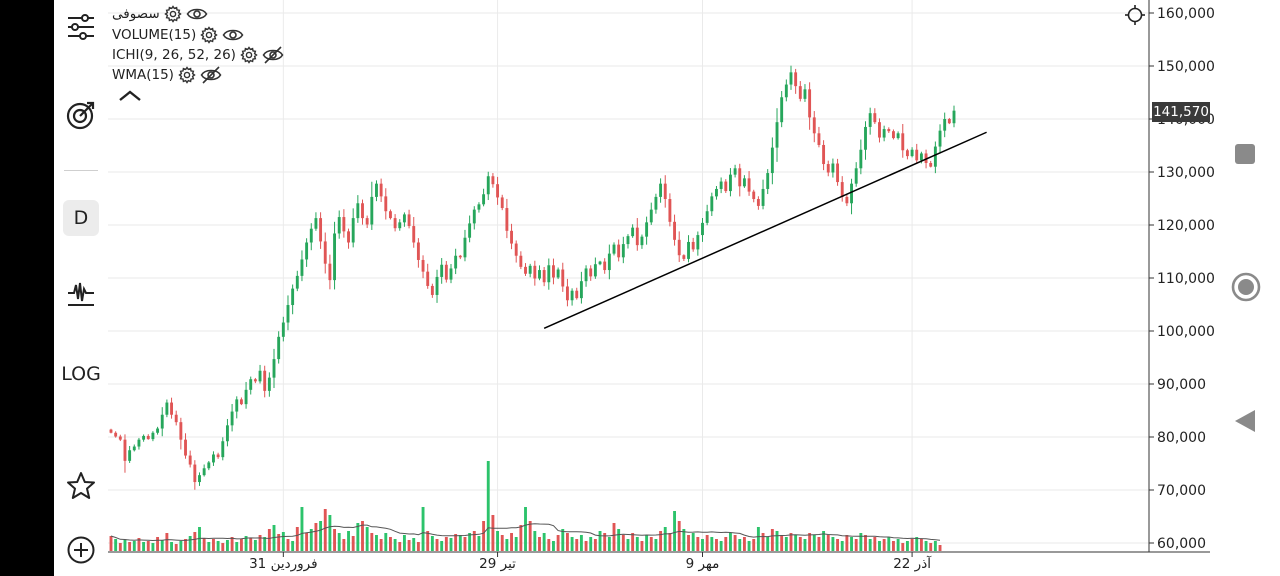 The image size is (1280, 576). I want to click on last-price-tag: 141,570, so click(1181, 112).